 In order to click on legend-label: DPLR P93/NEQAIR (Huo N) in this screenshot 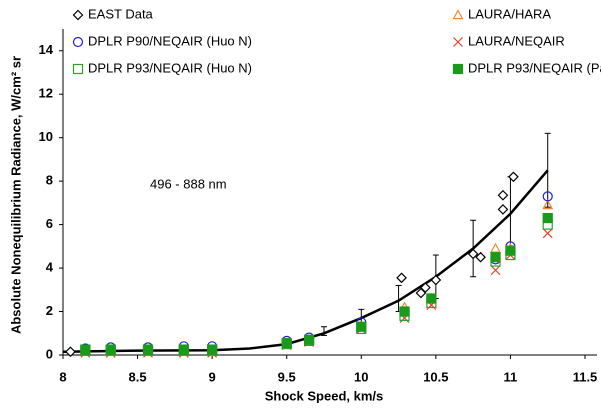, I will do `click(170, 67)`.